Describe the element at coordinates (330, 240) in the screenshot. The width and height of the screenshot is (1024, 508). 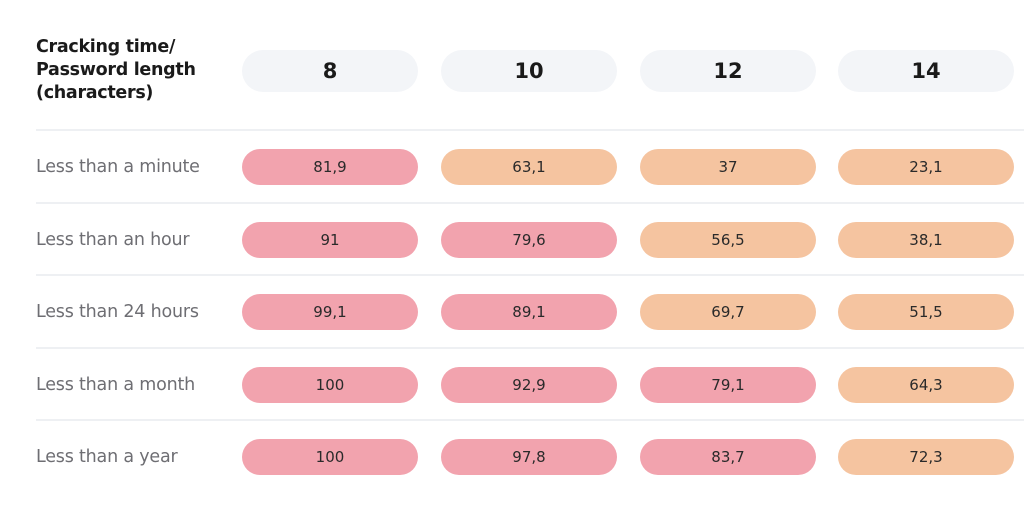
I see `value-cell: 91` at that location.